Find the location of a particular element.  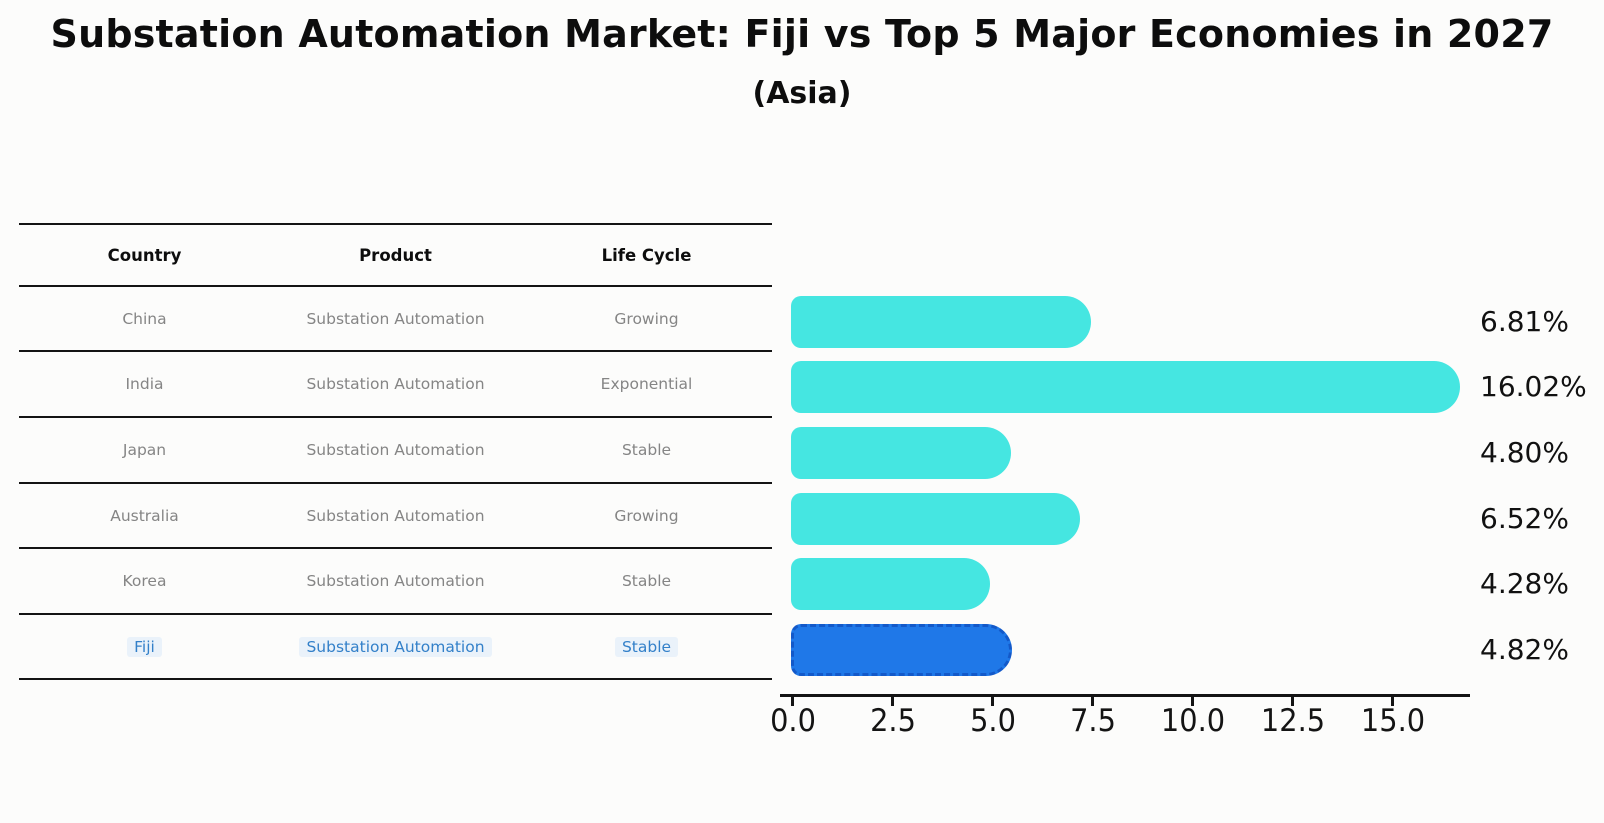

cell-product-japan: Substation Automation is located at coordinates (395, 450).